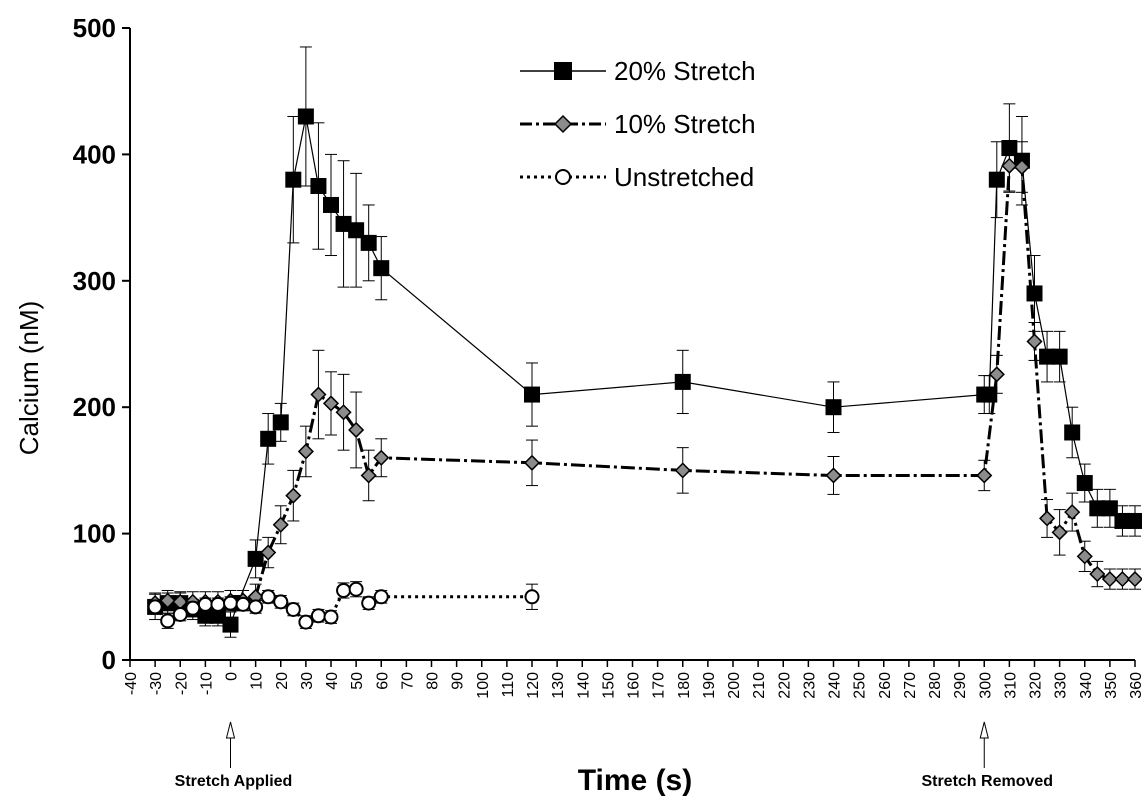 This screenshot has height=804, width=1142. I want to click on legend-marker-unstretched, so click(563, 177).